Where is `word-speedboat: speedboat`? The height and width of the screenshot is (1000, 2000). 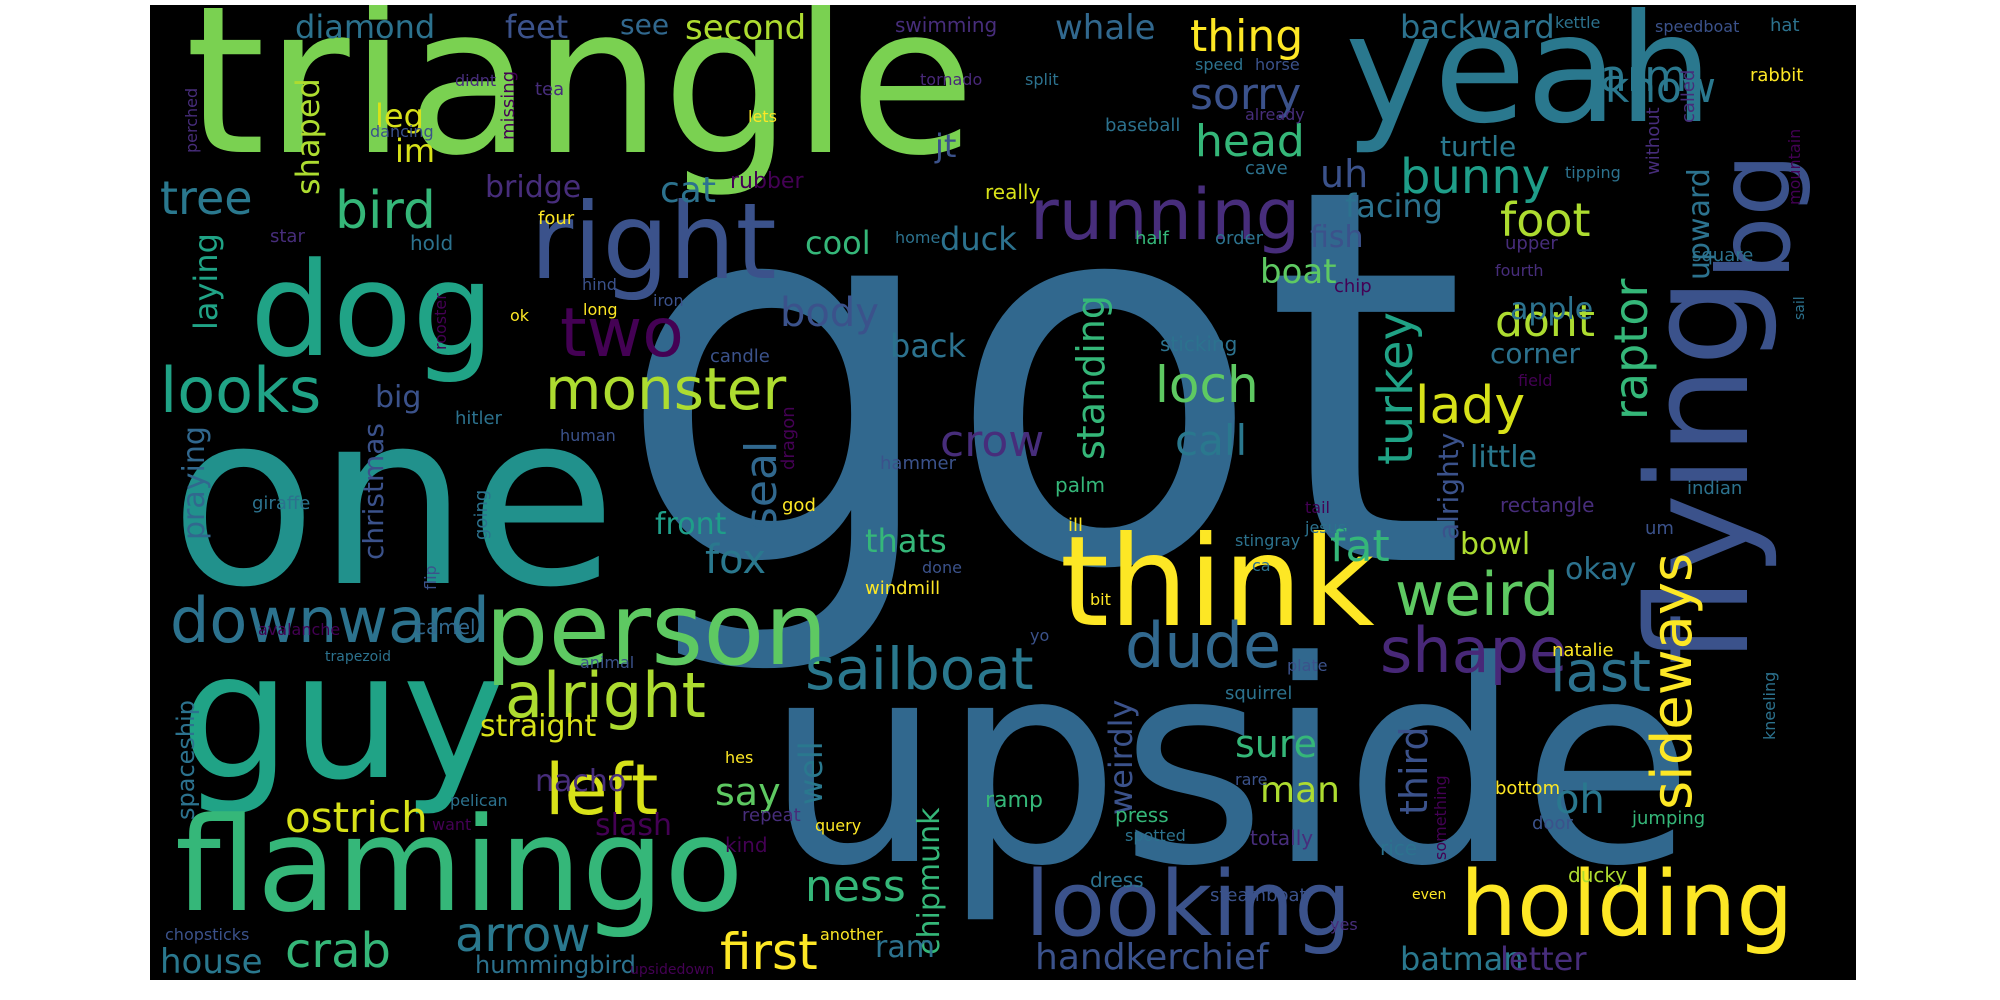 word-speedboat: speedboat is located at coordinates (1697, 26).